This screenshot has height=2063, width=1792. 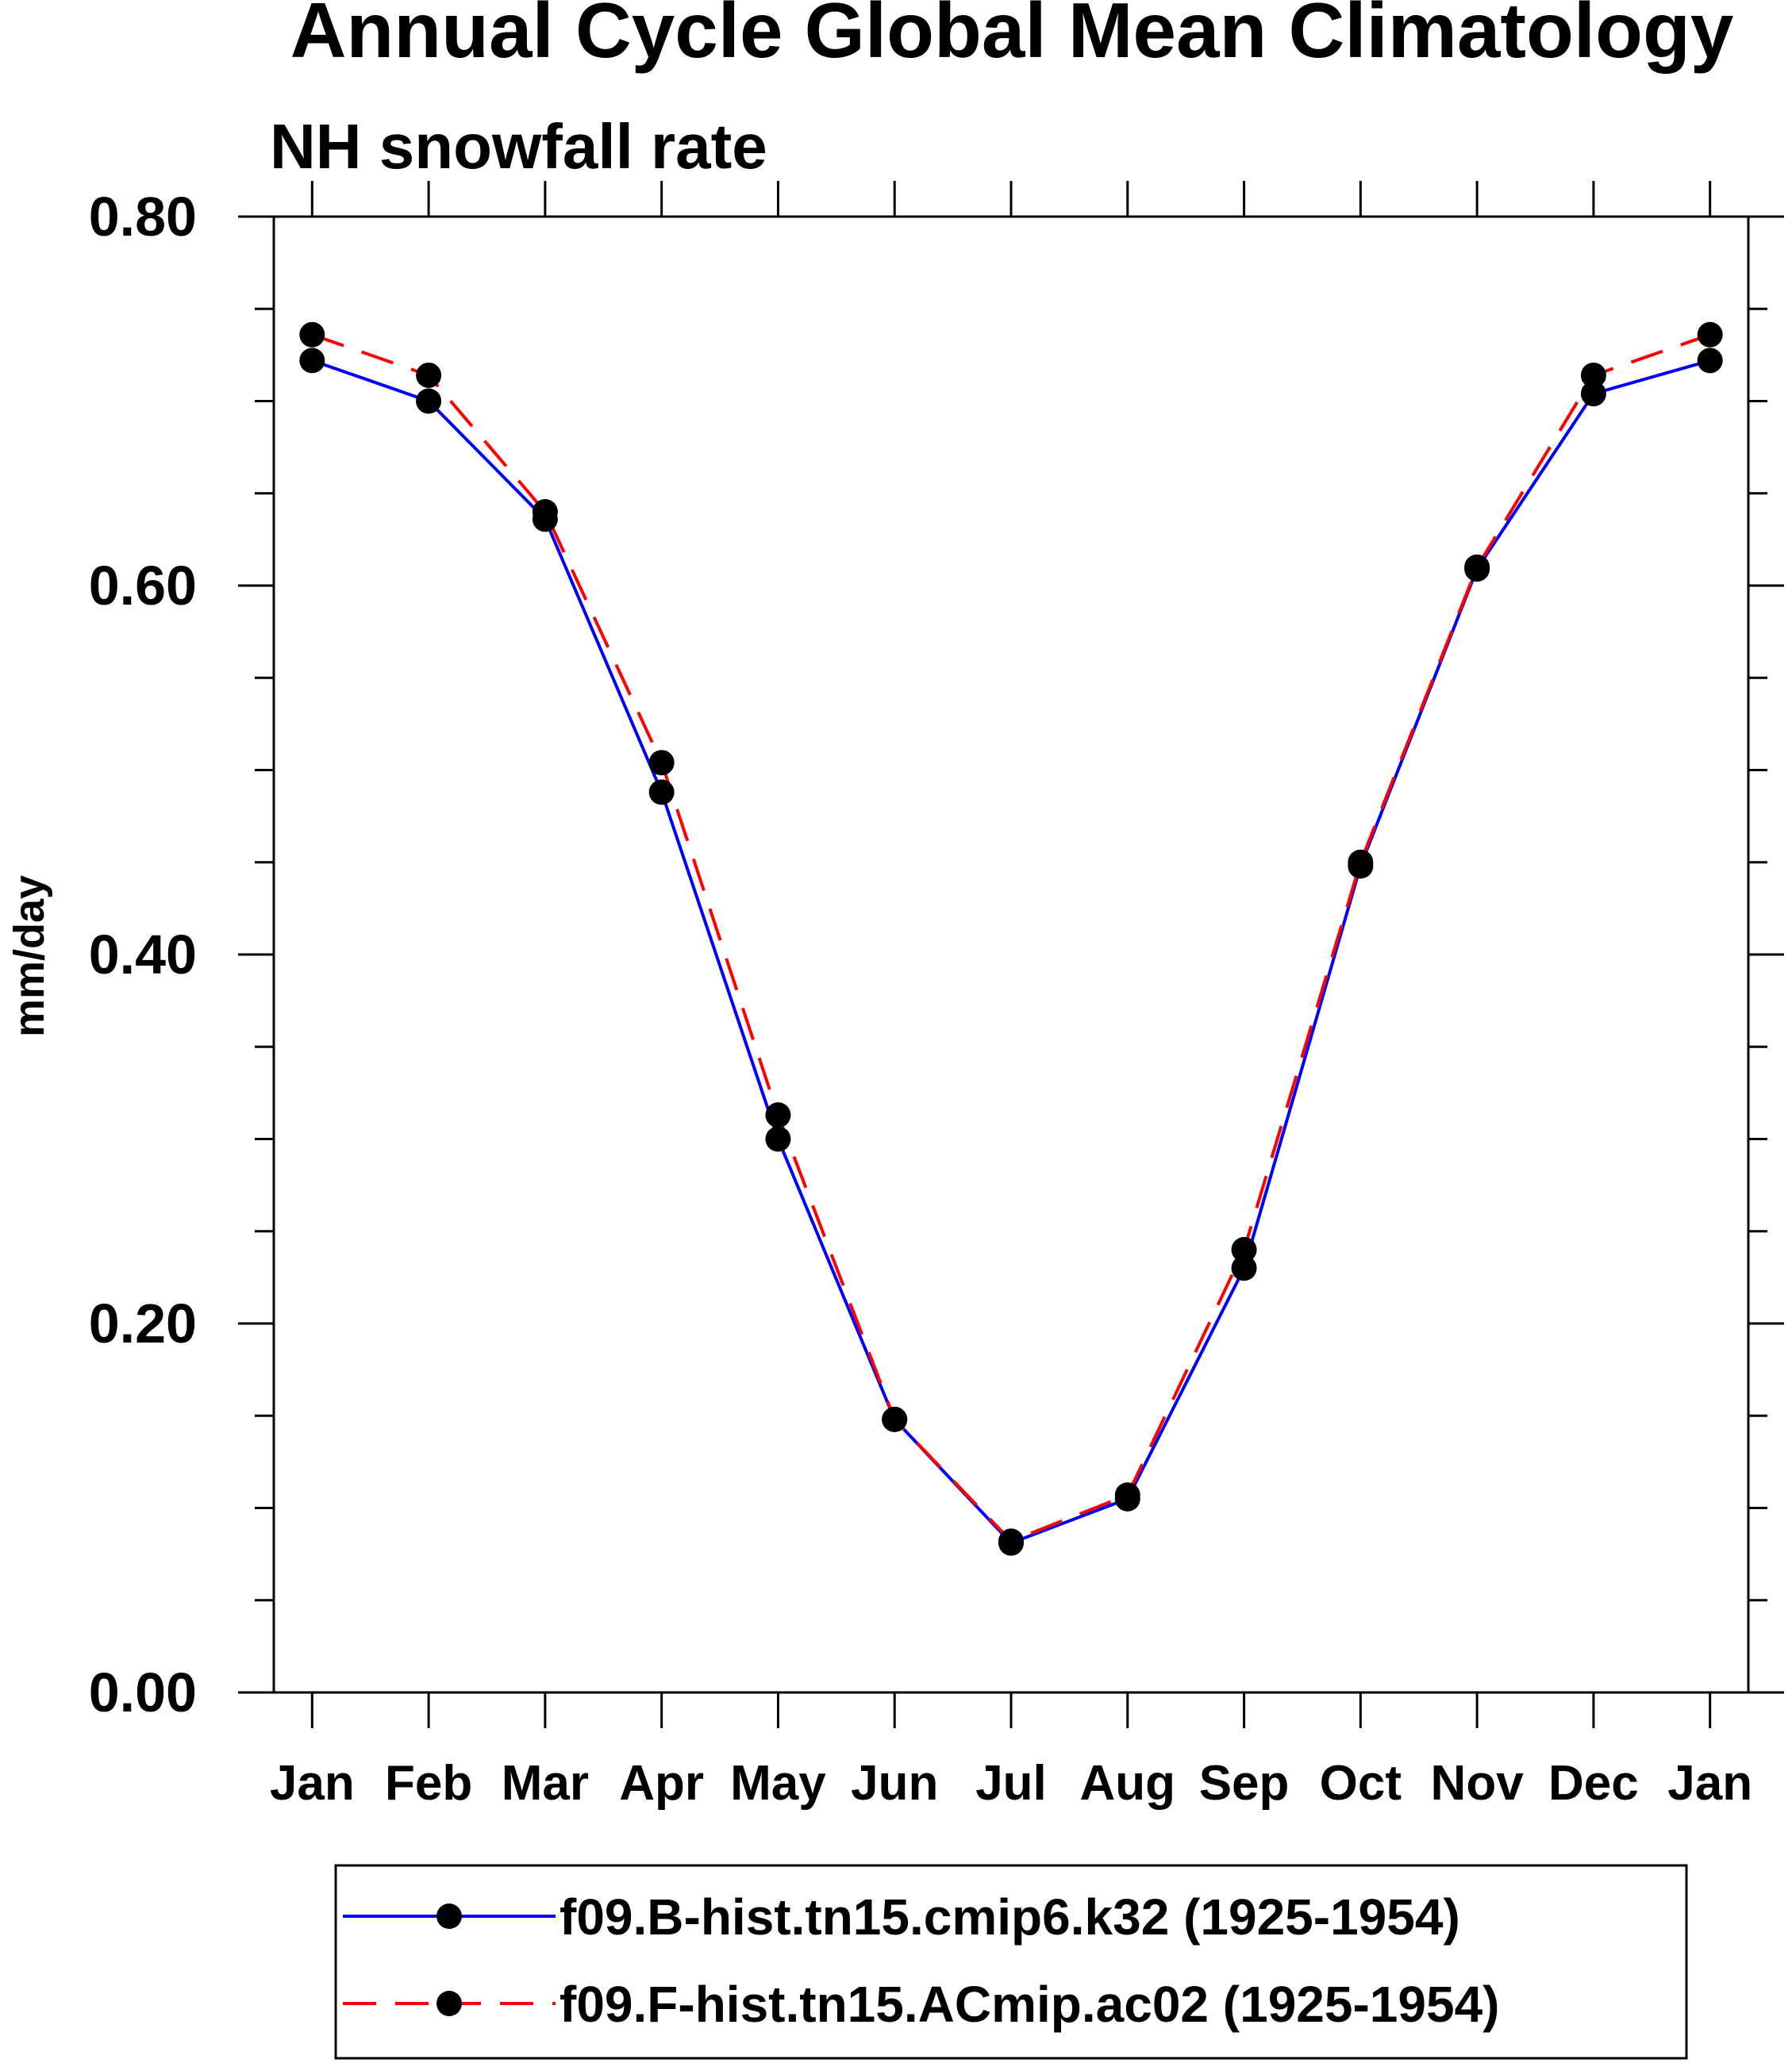 What do you see at coordinates (1029, 2004) in the screenshot?
I see `legend-label-series-2: f09.F-hist.tn15.ACmip.ac02 (1925-1954)` at bounding box center [1029, 2004].